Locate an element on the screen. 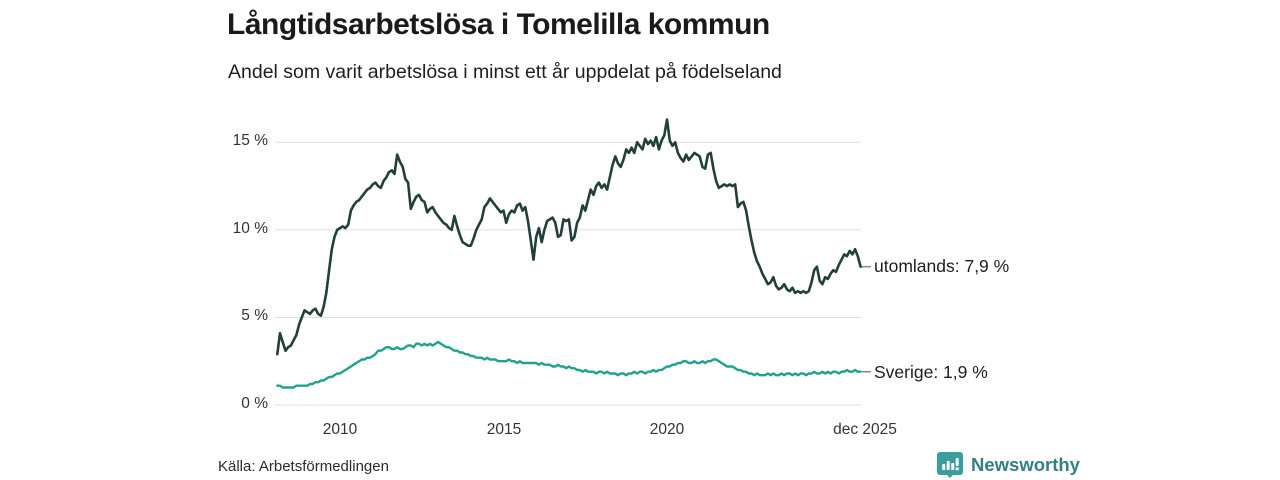  y-axis-tick-10: 10 % is located at coordinates (250, 228).